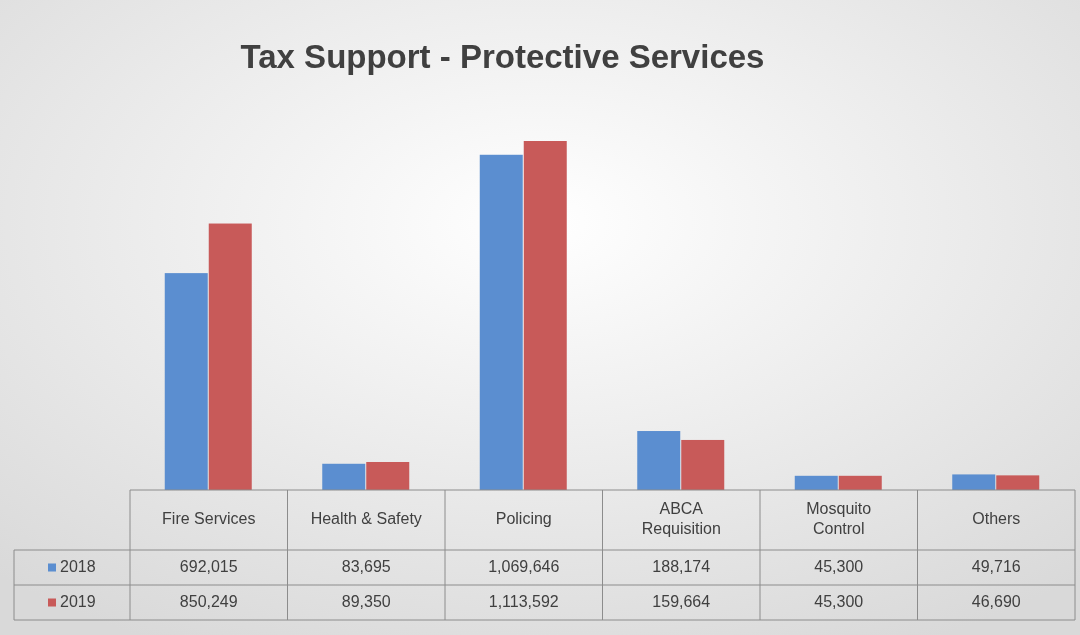  What do you see at coordinates (681, 519) in the screenshot?
I see `x-tick-label: ABCA Requisition` at bounding box center [681, 519].